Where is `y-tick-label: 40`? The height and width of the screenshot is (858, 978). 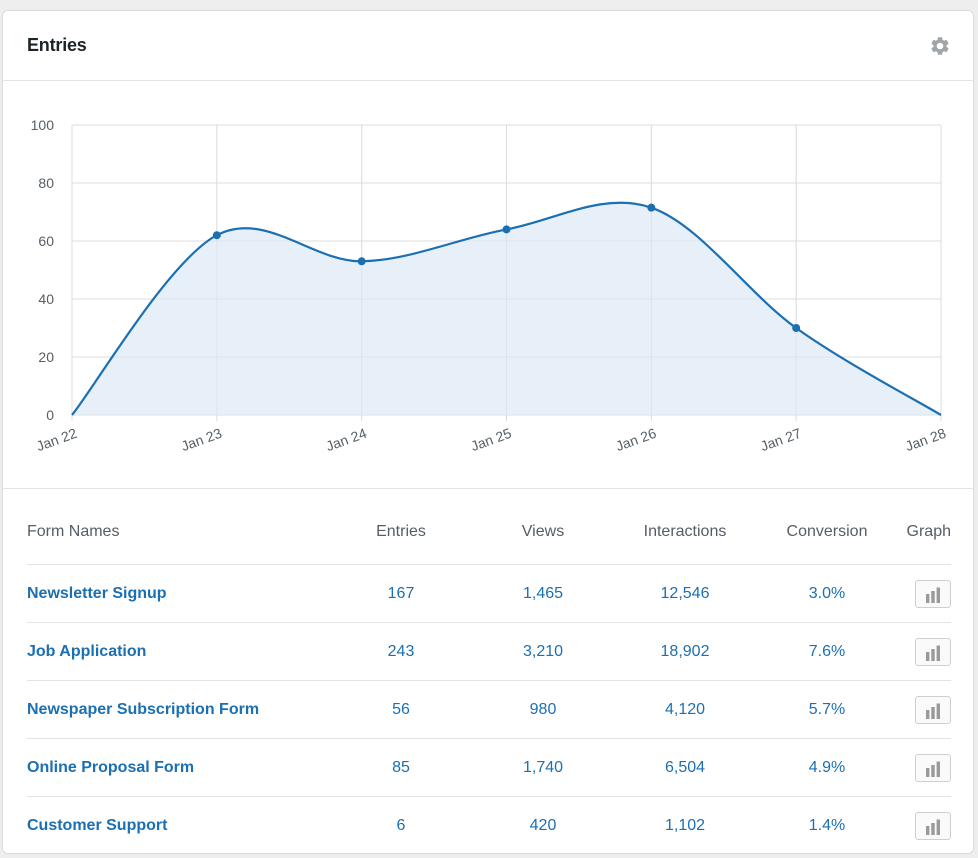 y-tick-label: 40 is located at coordinates (46, 299).